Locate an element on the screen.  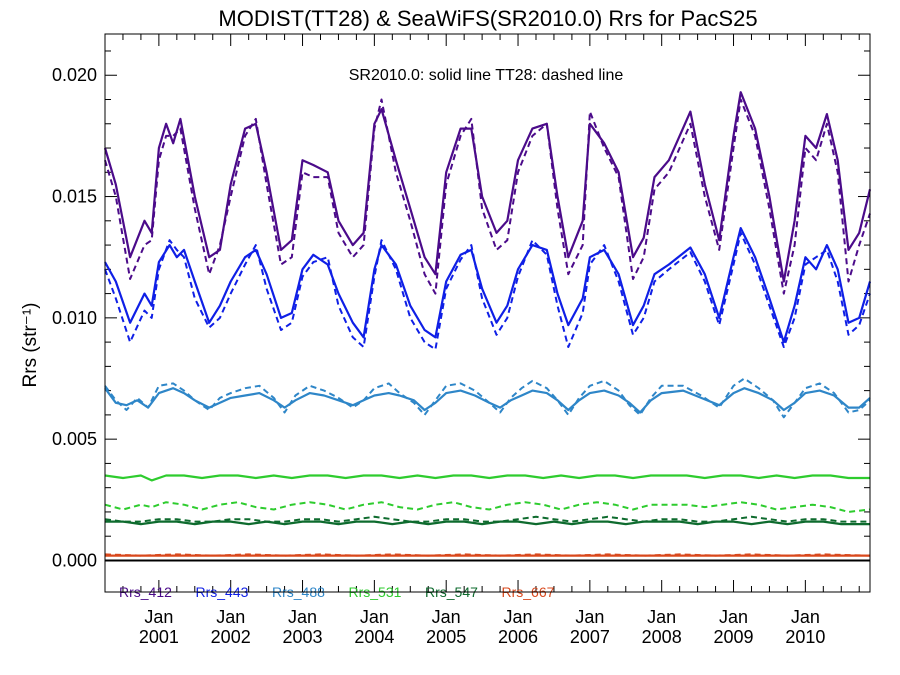
y-tick-label: 0.020 is located at coordinates (74, 75).